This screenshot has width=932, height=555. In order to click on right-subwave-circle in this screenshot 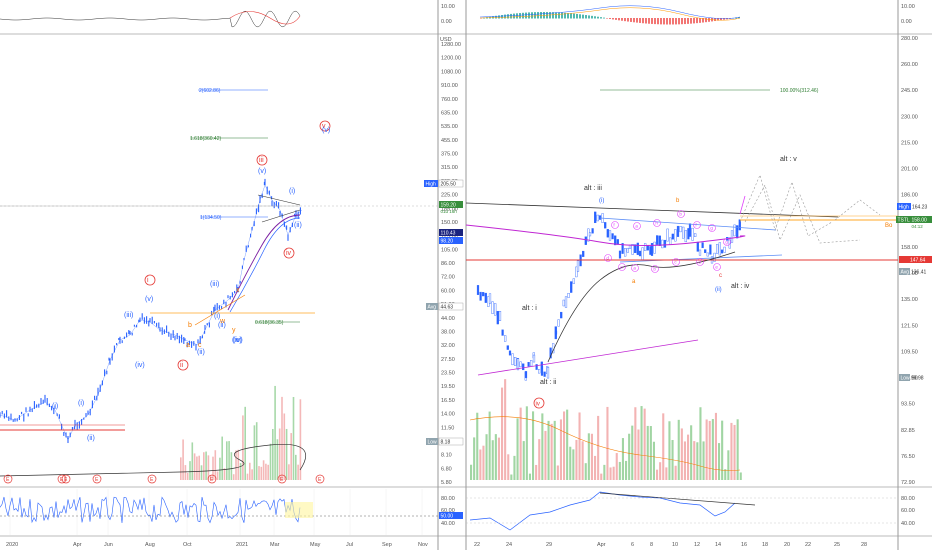, I will do `click(615, 225)`.